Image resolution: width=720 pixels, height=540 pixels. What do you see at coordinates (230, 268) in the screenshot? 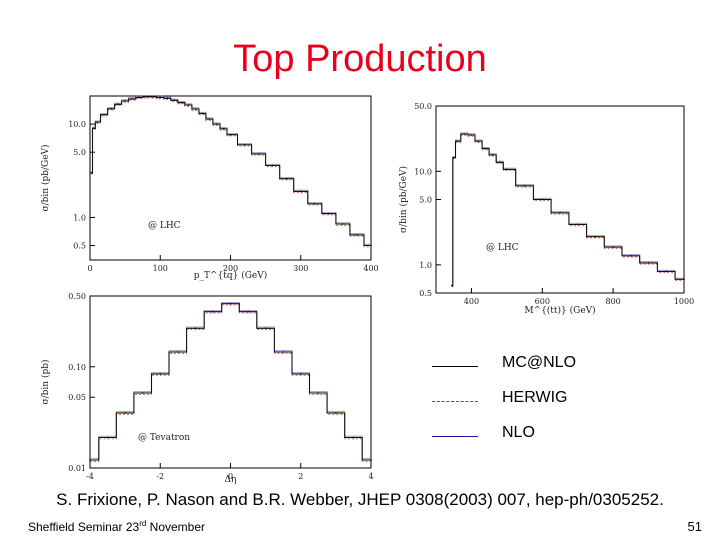
I see `x-tick-label: 200` at bounding box center [230, 268].